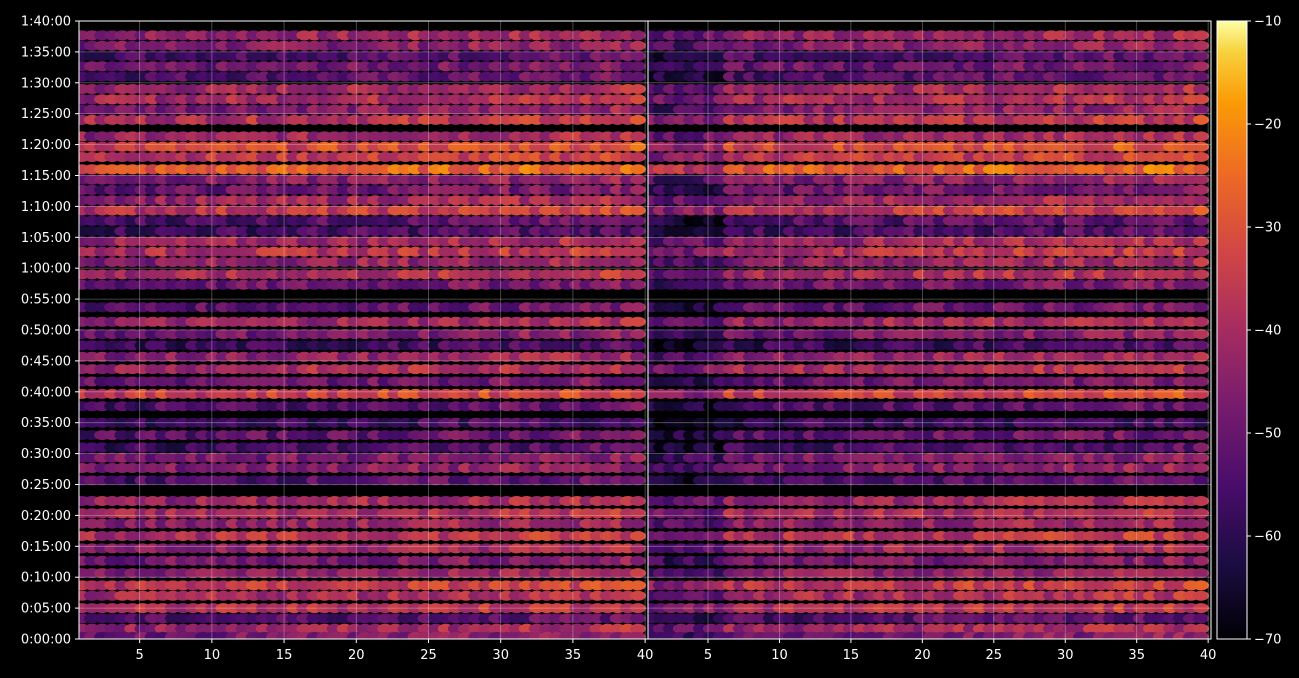 Image resolution: width=1299 pixels, height=678 pixels. Describe the element at coordinates (212, 655) in the screenshot. I see `x-tick-label: 10` at that location.